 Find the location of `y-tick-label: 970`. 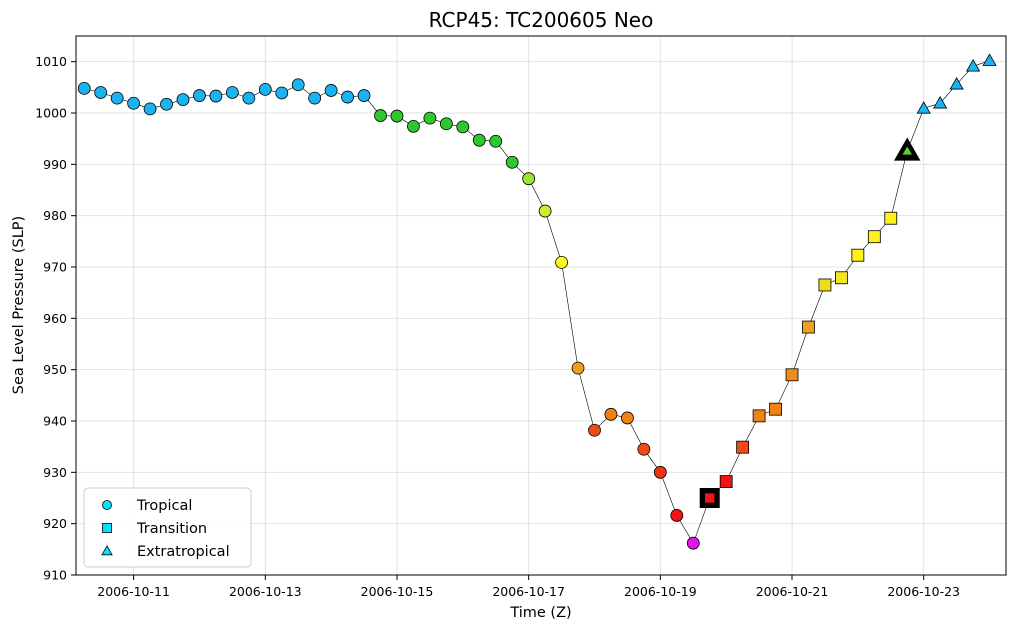

y-tick-label: 970 is located at coordinates (55, 267).